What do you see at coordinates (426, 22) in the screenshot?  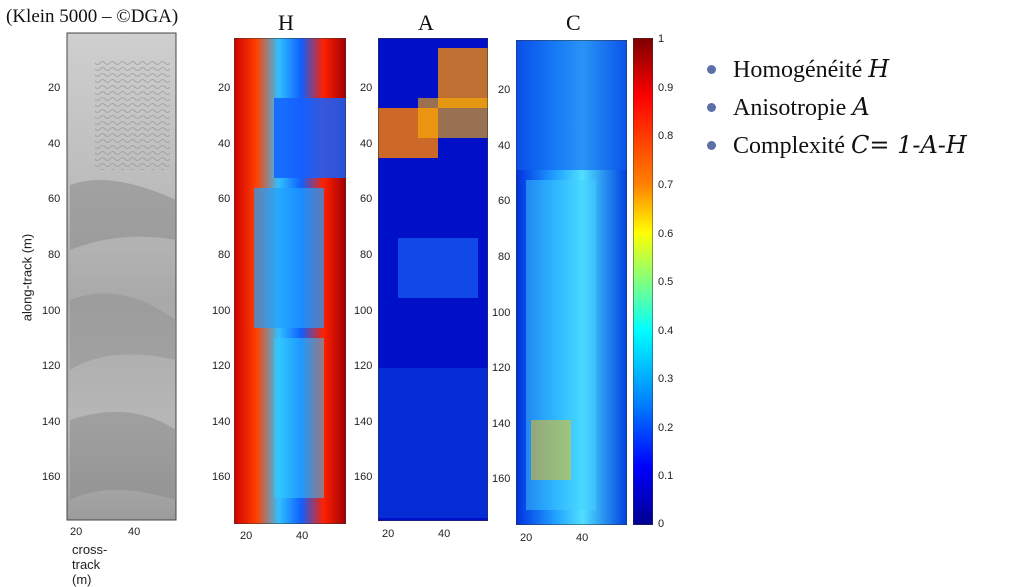 I see `panel-title: A` at bounding box center [426, 22].